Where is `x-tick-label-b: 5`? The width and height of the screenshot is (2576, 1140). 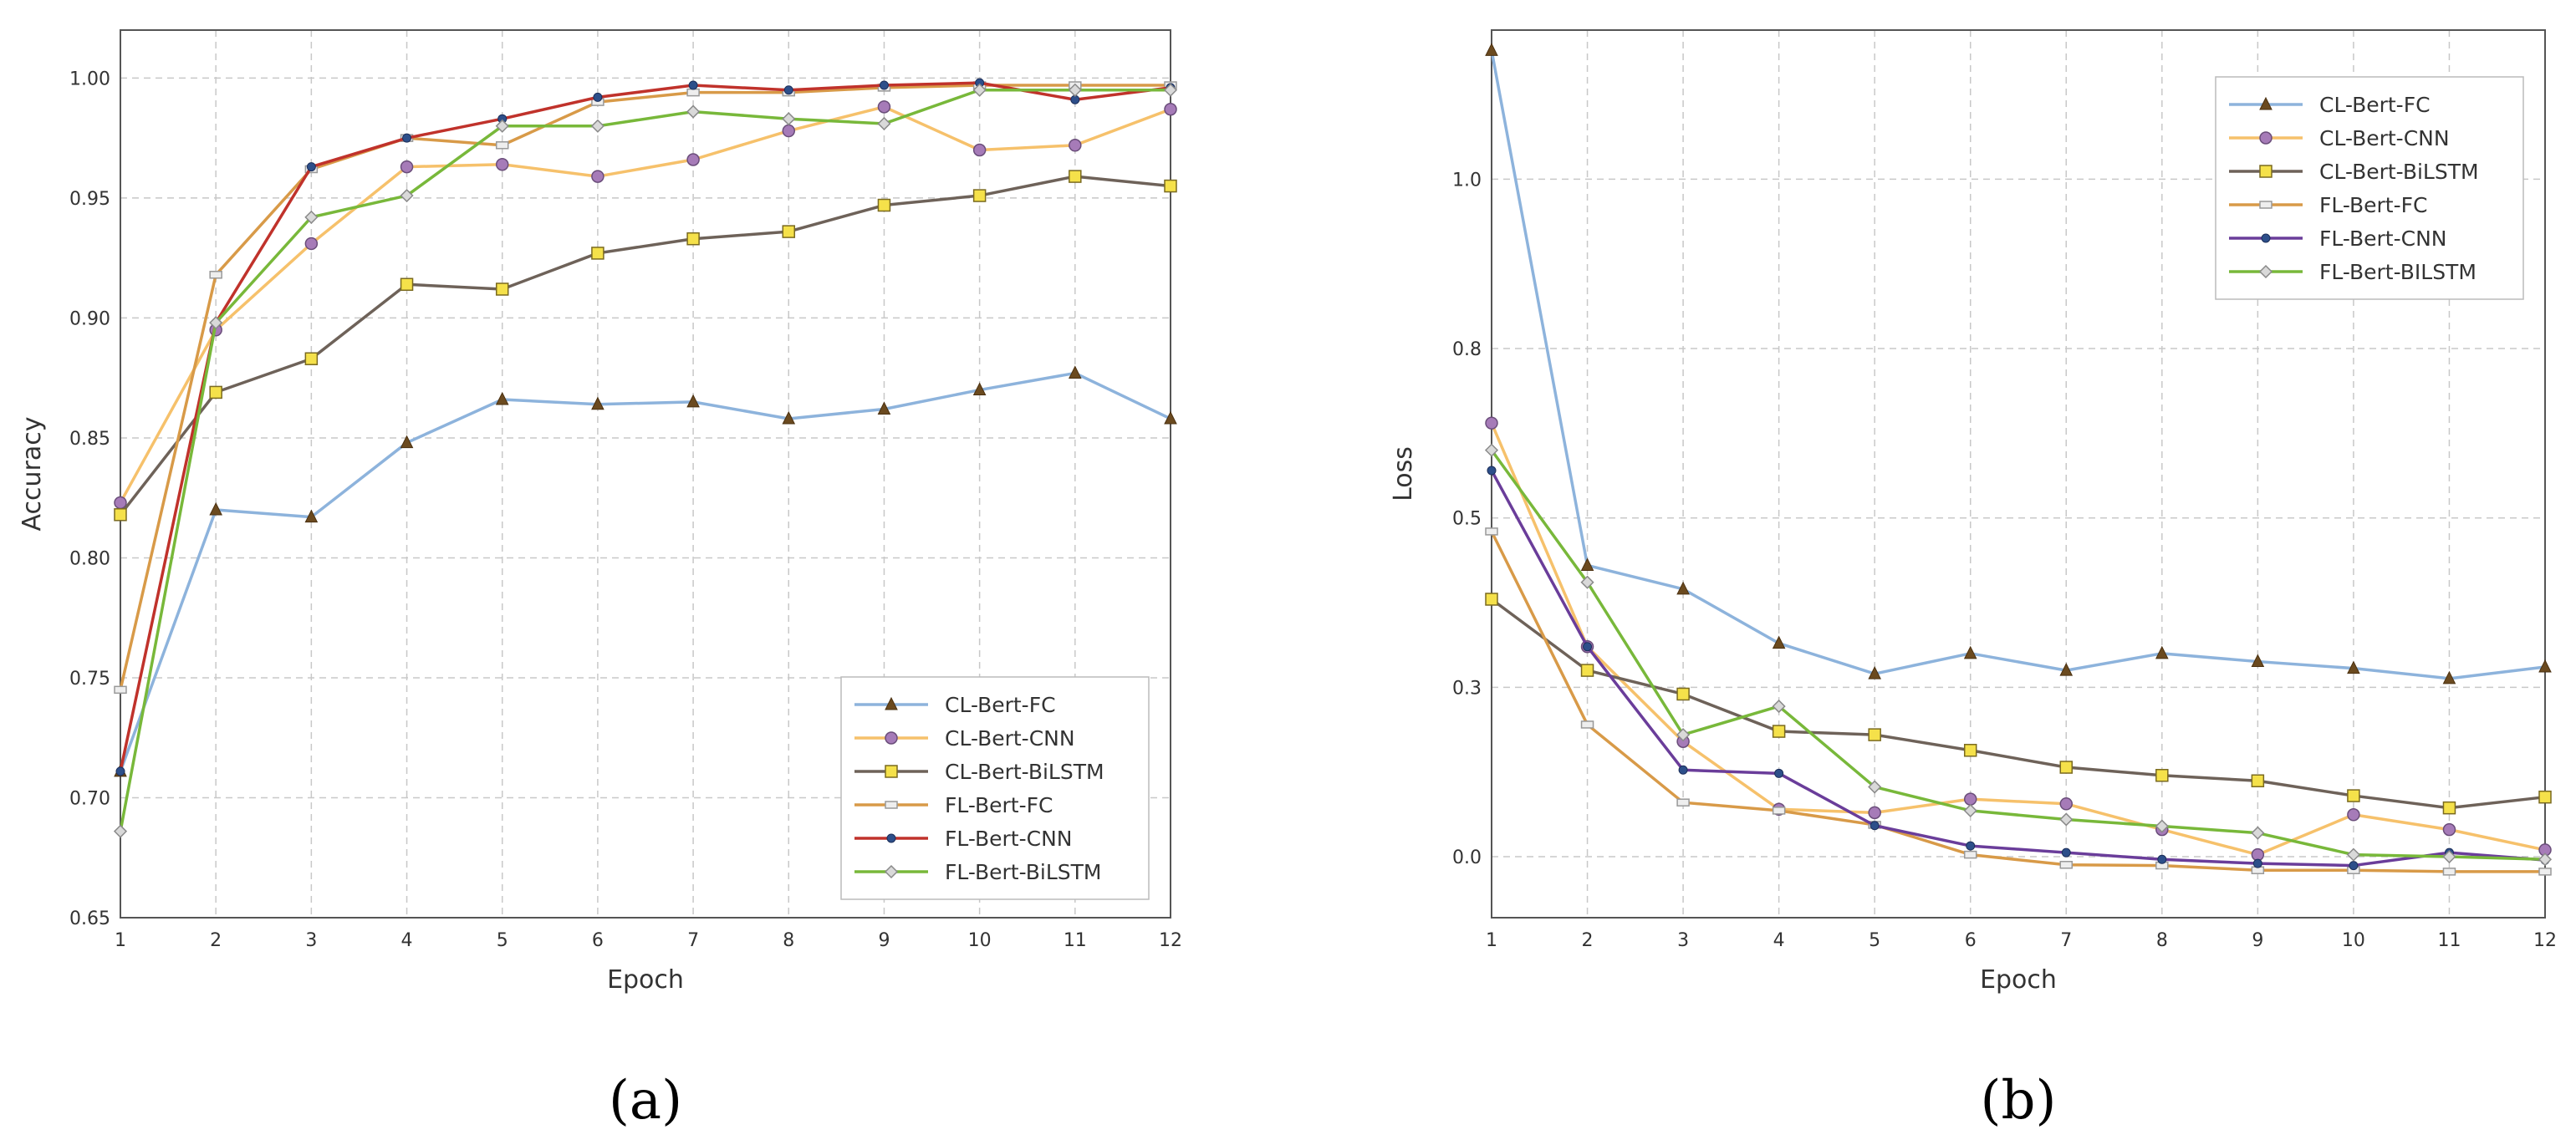 x-tick-label-b: 5 is located at coordinates (1875, 940).